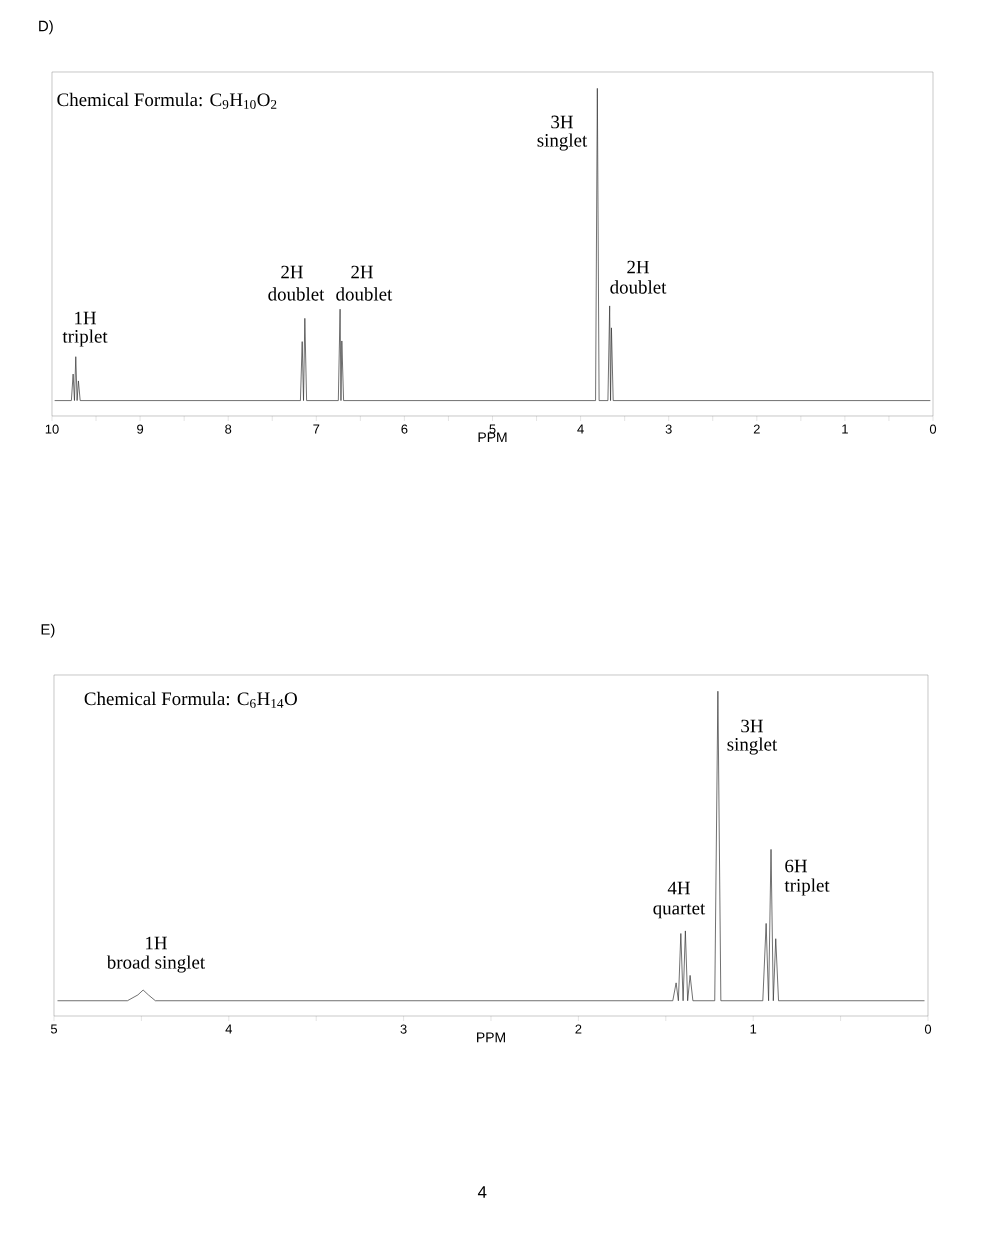 This screenshot has height=1247, width=1005. What do you see at coordinates (482, 1192) in the screenshot?
I see `text: 4` at bounding box center [482, 1192].